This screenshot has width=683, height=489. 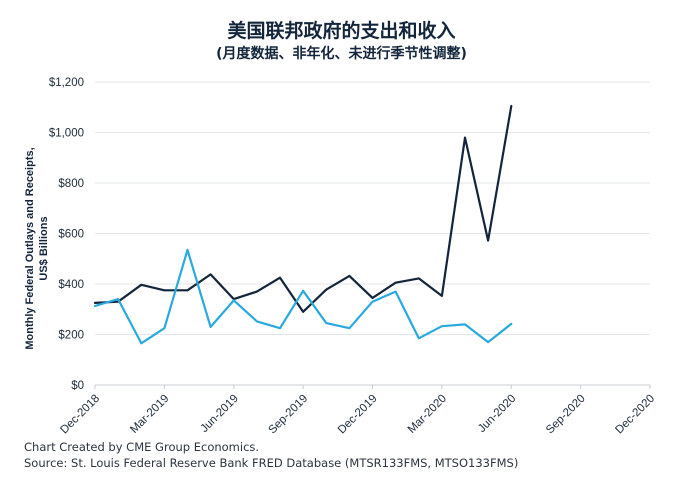 What do you see at coordinates (149, 414) in the screenshot?
I see `x-tick-label: Mar-2019` at bounding box center [149, 414].